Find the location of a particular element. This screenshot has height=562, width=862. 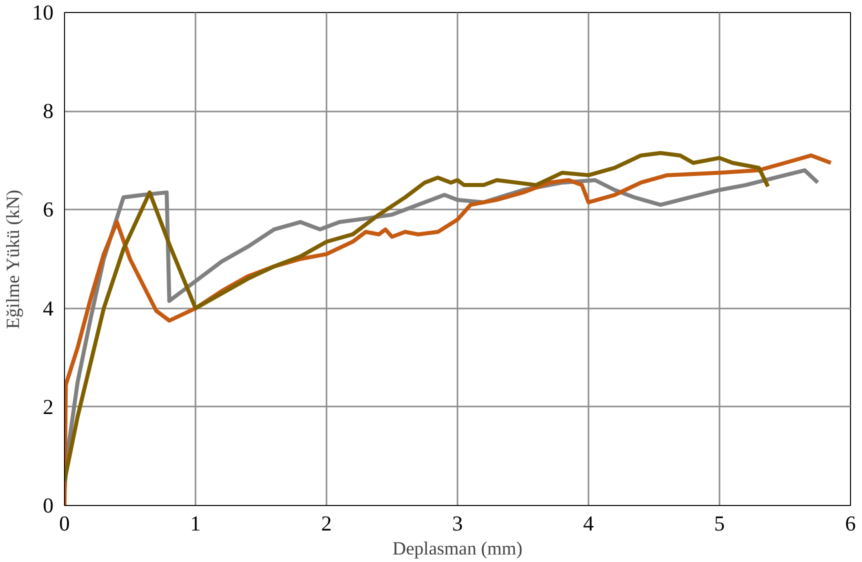

x-tick-label: 5 is located at coordinates (719, 524).